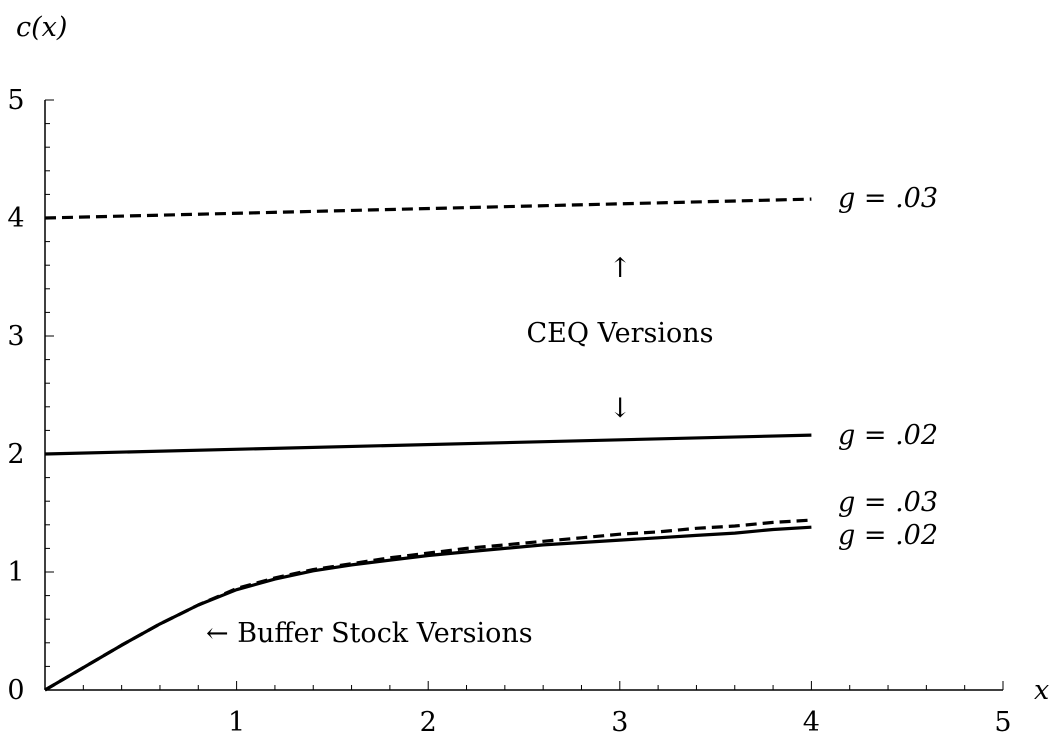 This screenshot has width=1056, height=739. What do you see at coordinates (428, 722) in the screenshot?
I see `x-tick-label: 2` at bounding box center [428, 722].